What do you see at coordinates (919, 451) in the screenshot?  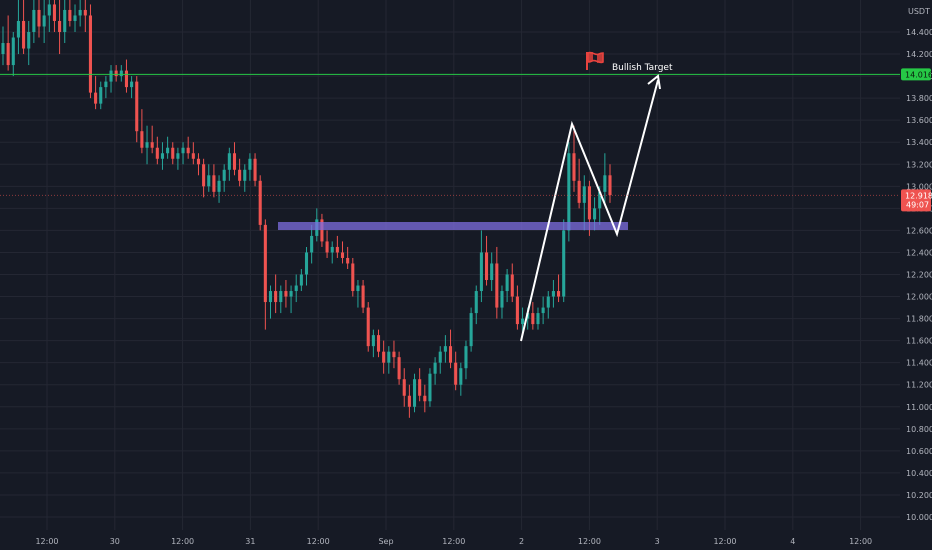 I see `price-tick-label: 10.600` at bounding box center [919, 451].